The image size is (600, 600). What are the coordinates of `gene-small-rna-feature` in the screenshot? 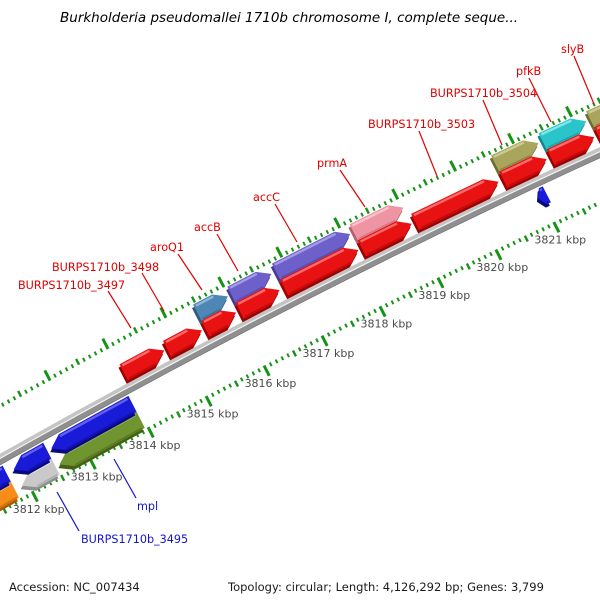 It's located at (544, 197).